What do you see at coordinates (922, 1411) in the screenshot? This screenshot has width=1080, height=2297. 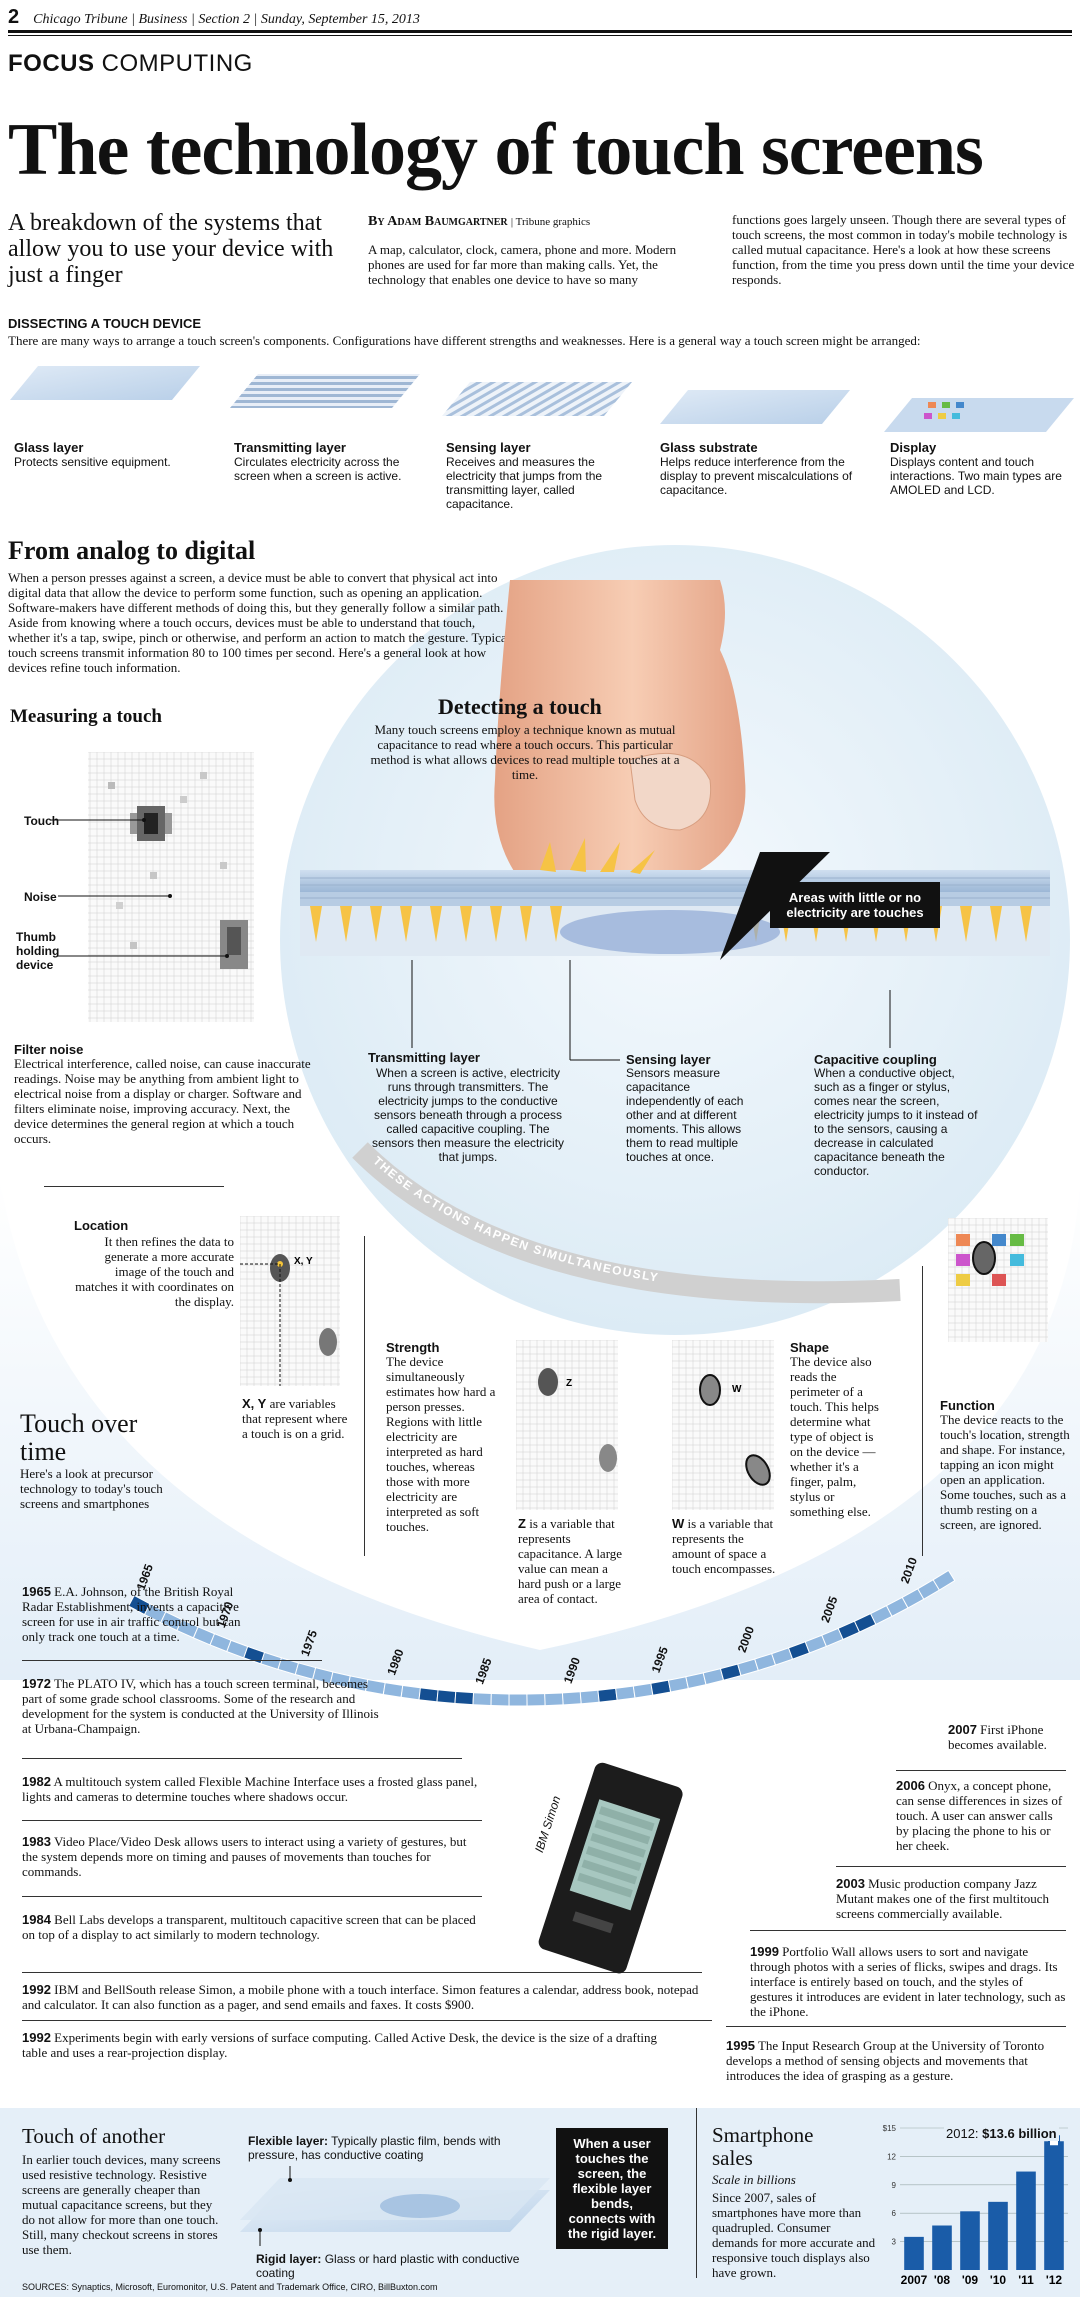 I see `function-rule` at bounding box center [922, 1411].